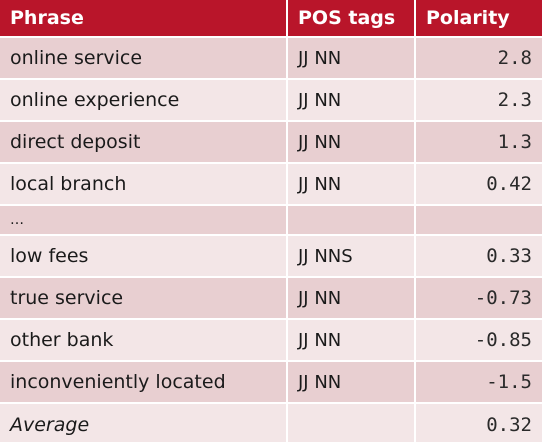 This screenshot has height=442, width=542. I want to click on polarity-cell, so click(478, 219).